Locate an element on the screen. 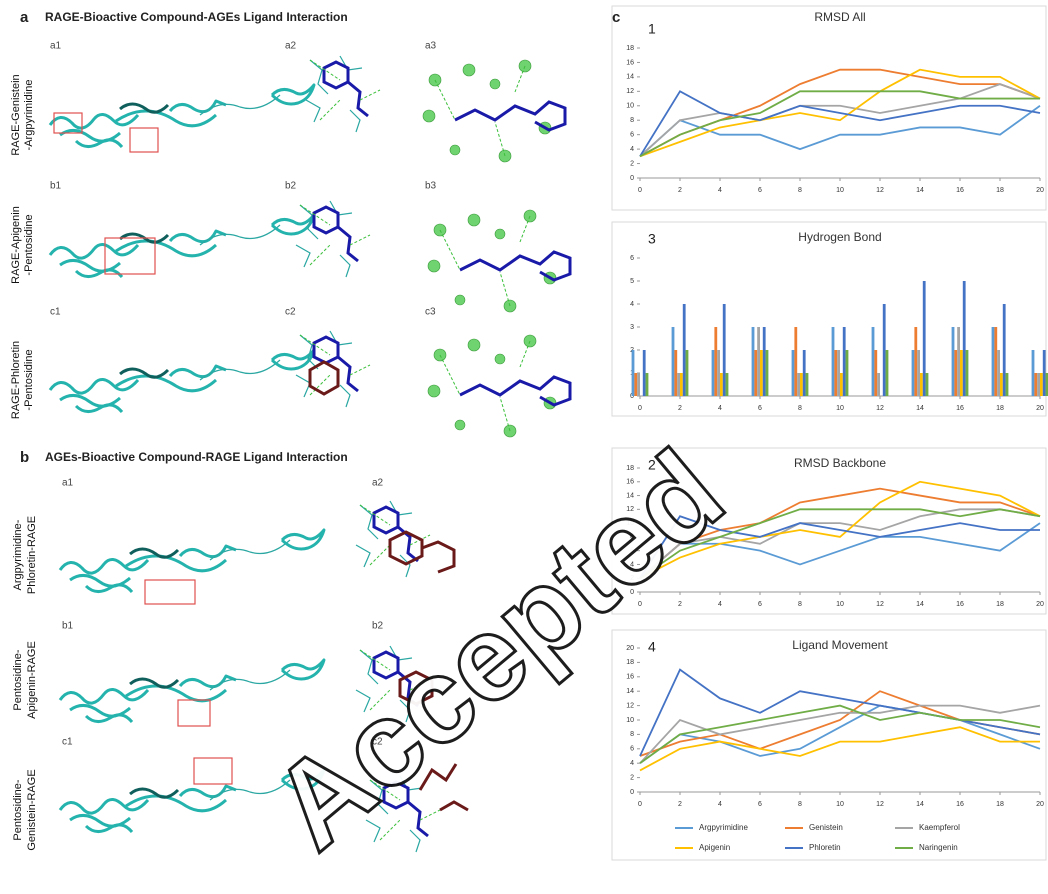 The image size is (1048, 894). legend-label: Genistein is located at coordinates (826, 827).